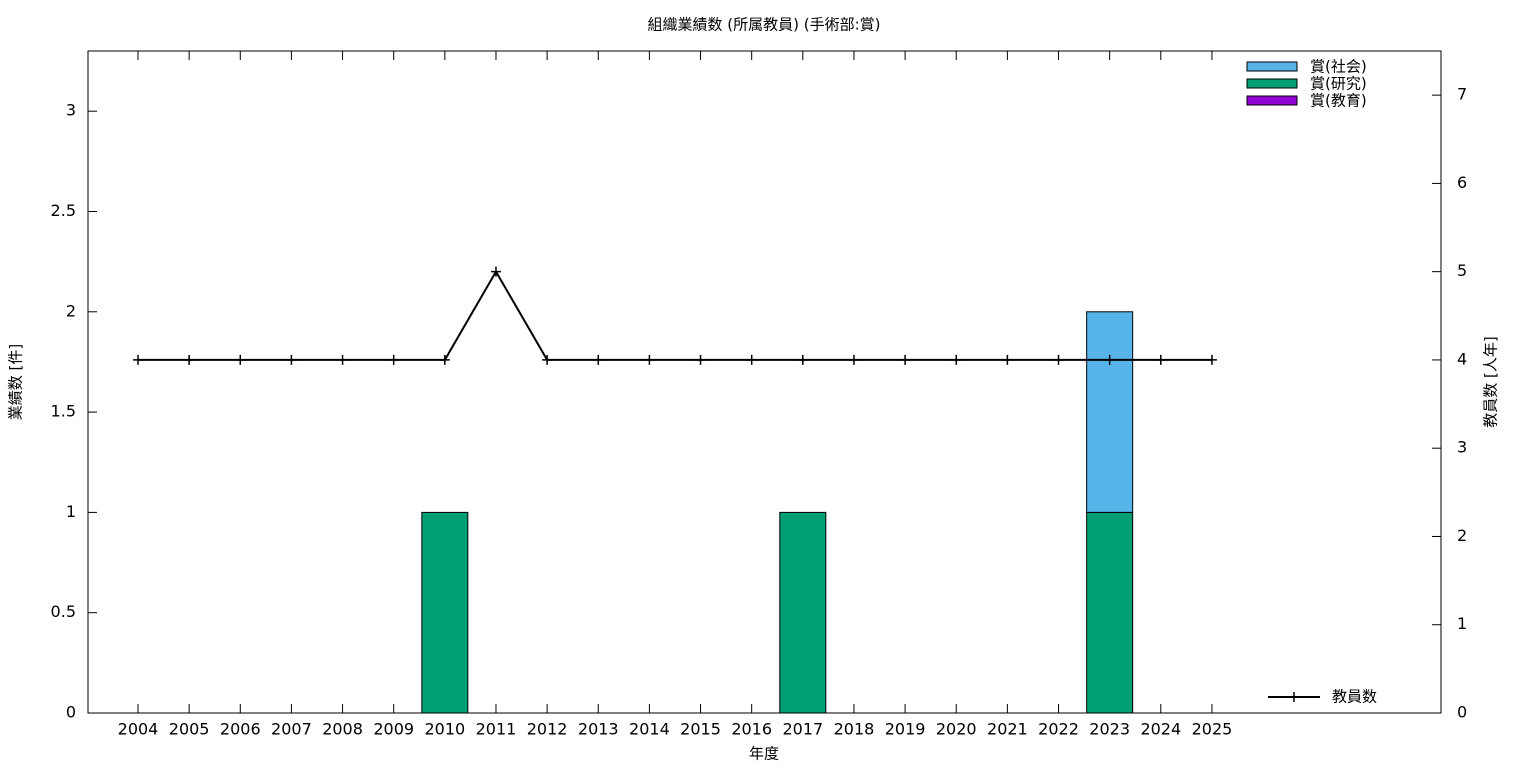 The height and width of the screenshot is (768, 1536). Describe the element at coordinates (1462, 270) in the screenshot. I see `y2-tick-label: 5` at that location.